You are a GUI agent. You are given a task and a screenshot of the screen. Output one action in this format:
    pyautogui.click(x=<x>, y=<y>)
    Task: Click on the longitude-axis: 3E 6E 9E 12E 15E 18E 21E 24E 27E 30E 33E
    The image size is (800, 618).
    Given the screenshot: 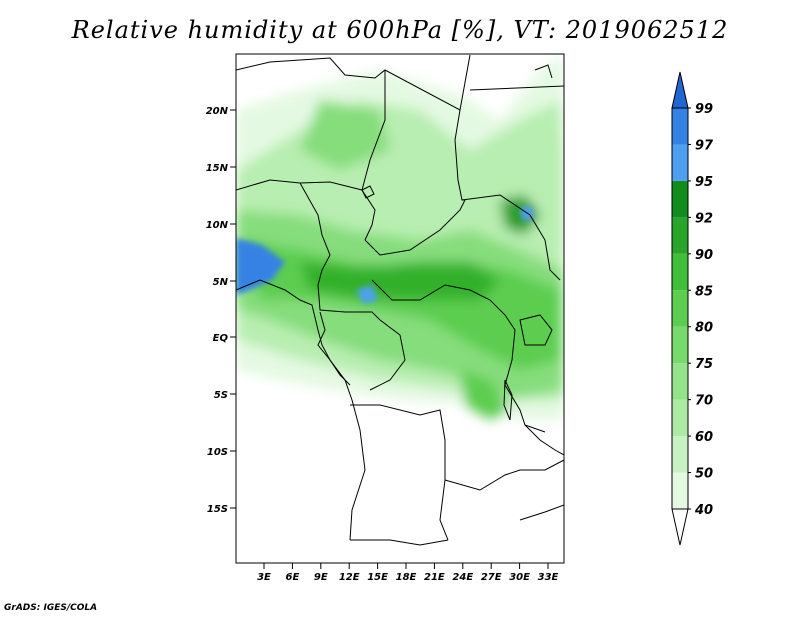 What is the action you would take?
    pyautogui.click(x=408, y=573)
    